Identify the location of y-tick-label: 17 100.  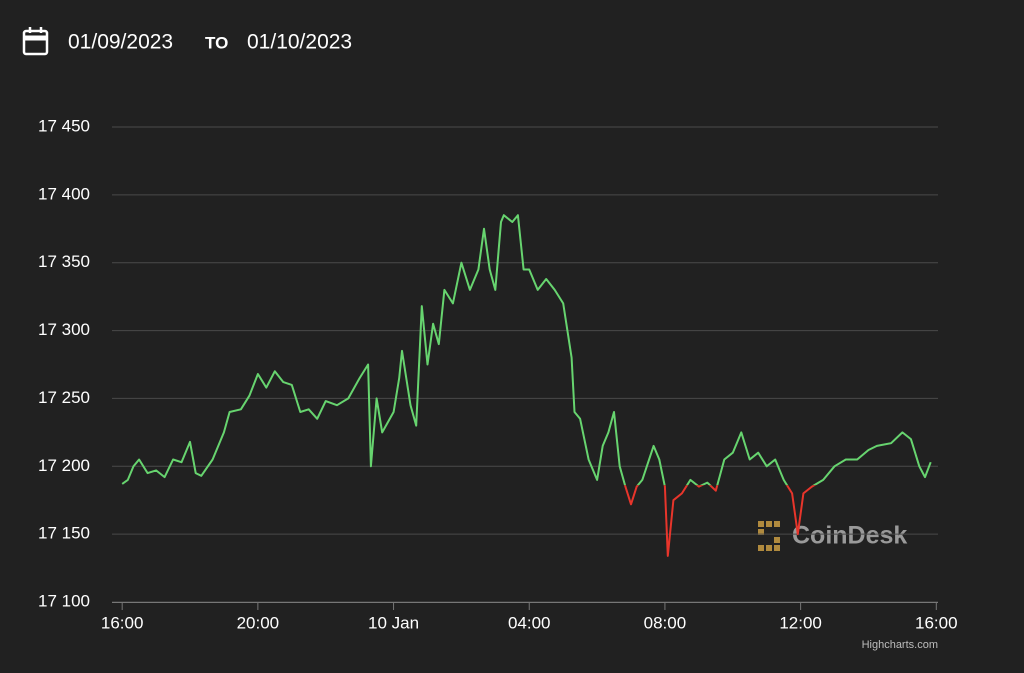
(64, 600).